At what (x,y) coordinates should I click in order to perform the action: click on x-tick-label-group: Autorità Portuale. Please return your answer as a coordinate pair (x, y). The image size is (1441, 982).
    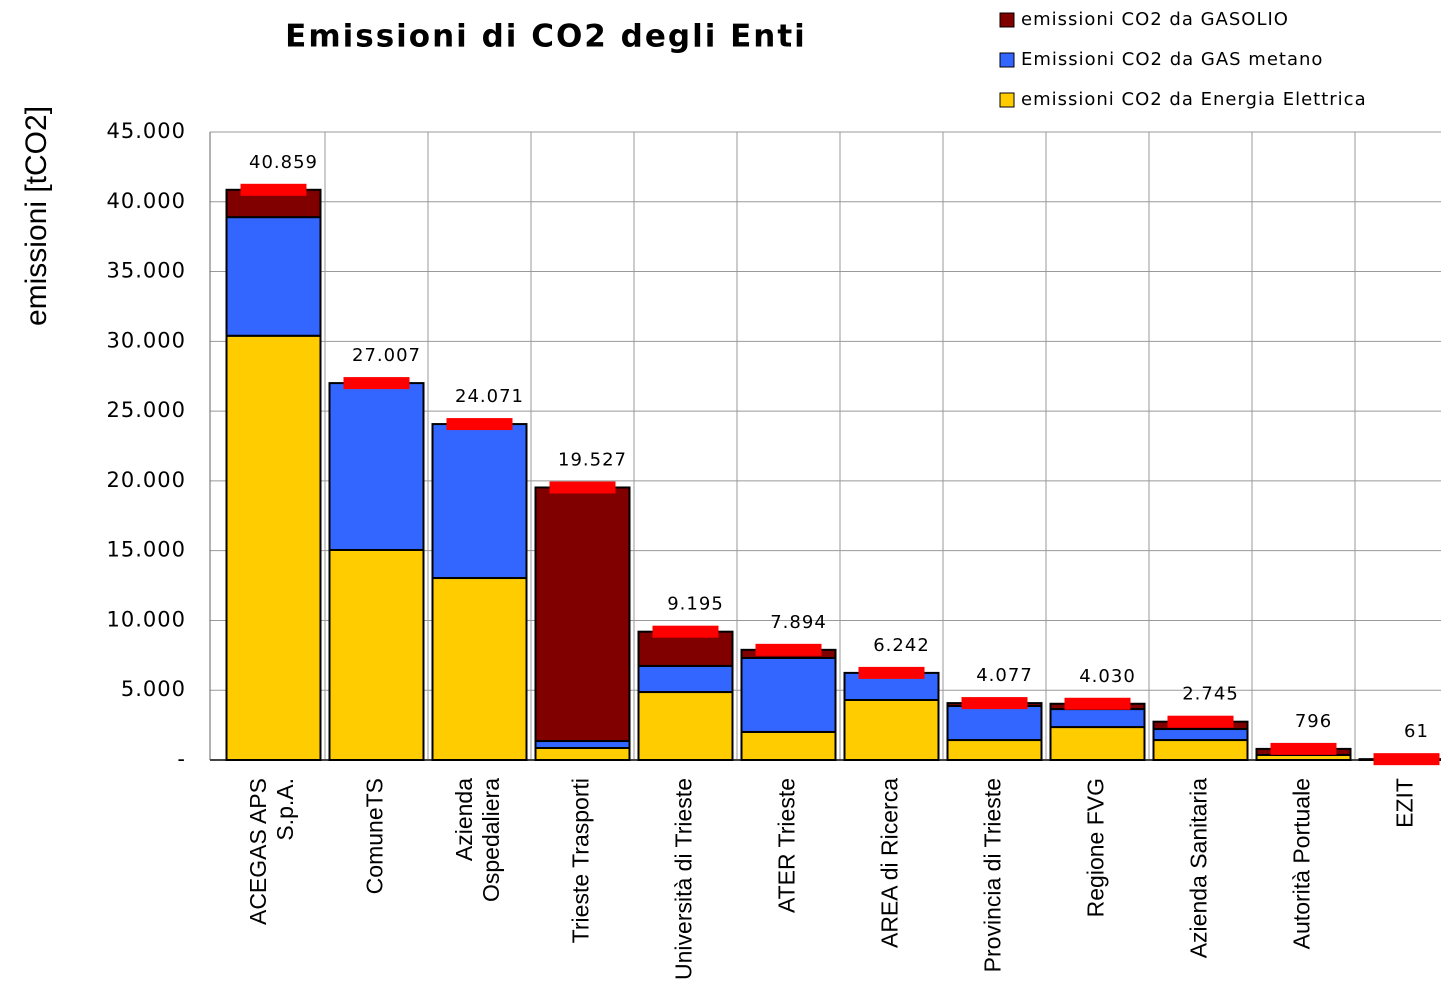
    Looking at the image, I should click on (1302, 863).